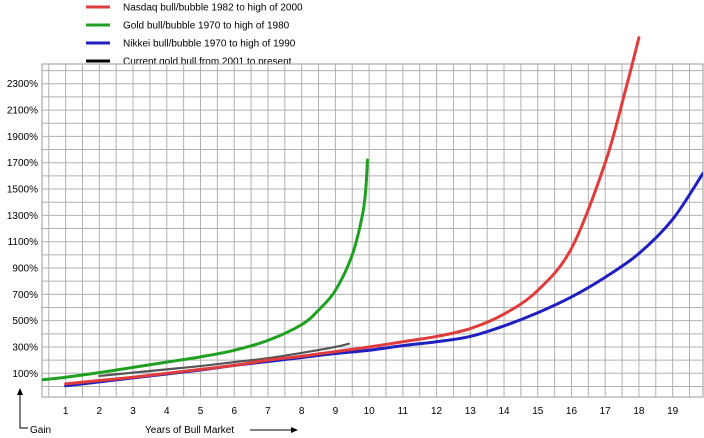  Describe the element at coordinates (23, 410) in the screenshot. I see `gain-arrow-line` at that location.